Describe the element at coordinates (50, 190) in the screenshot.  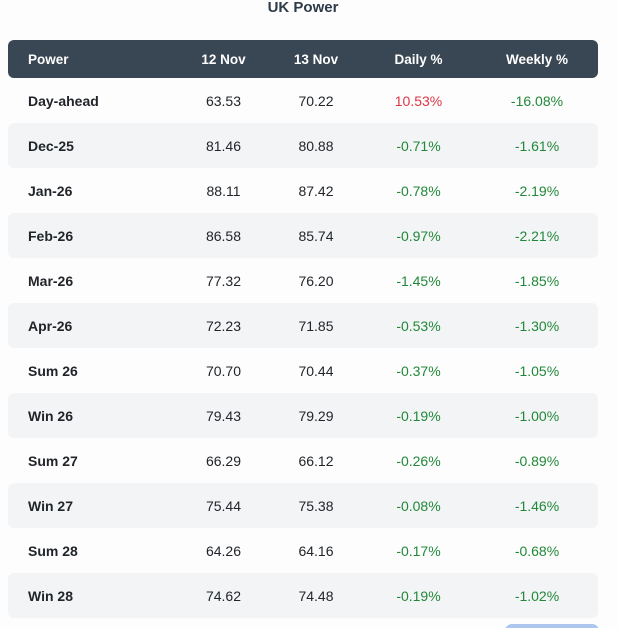
I see `row-label: Jan-26` at that location.